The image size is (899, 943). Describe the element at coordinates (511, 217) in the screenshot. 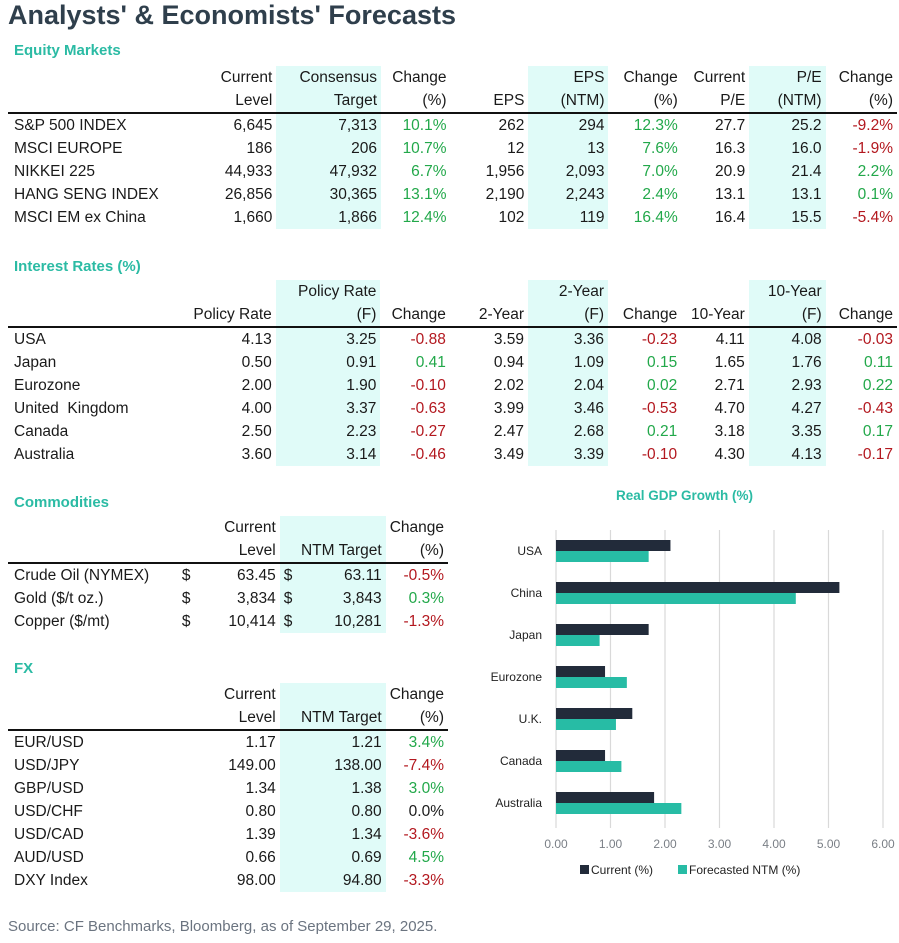

I see `eps: 102` at that location.